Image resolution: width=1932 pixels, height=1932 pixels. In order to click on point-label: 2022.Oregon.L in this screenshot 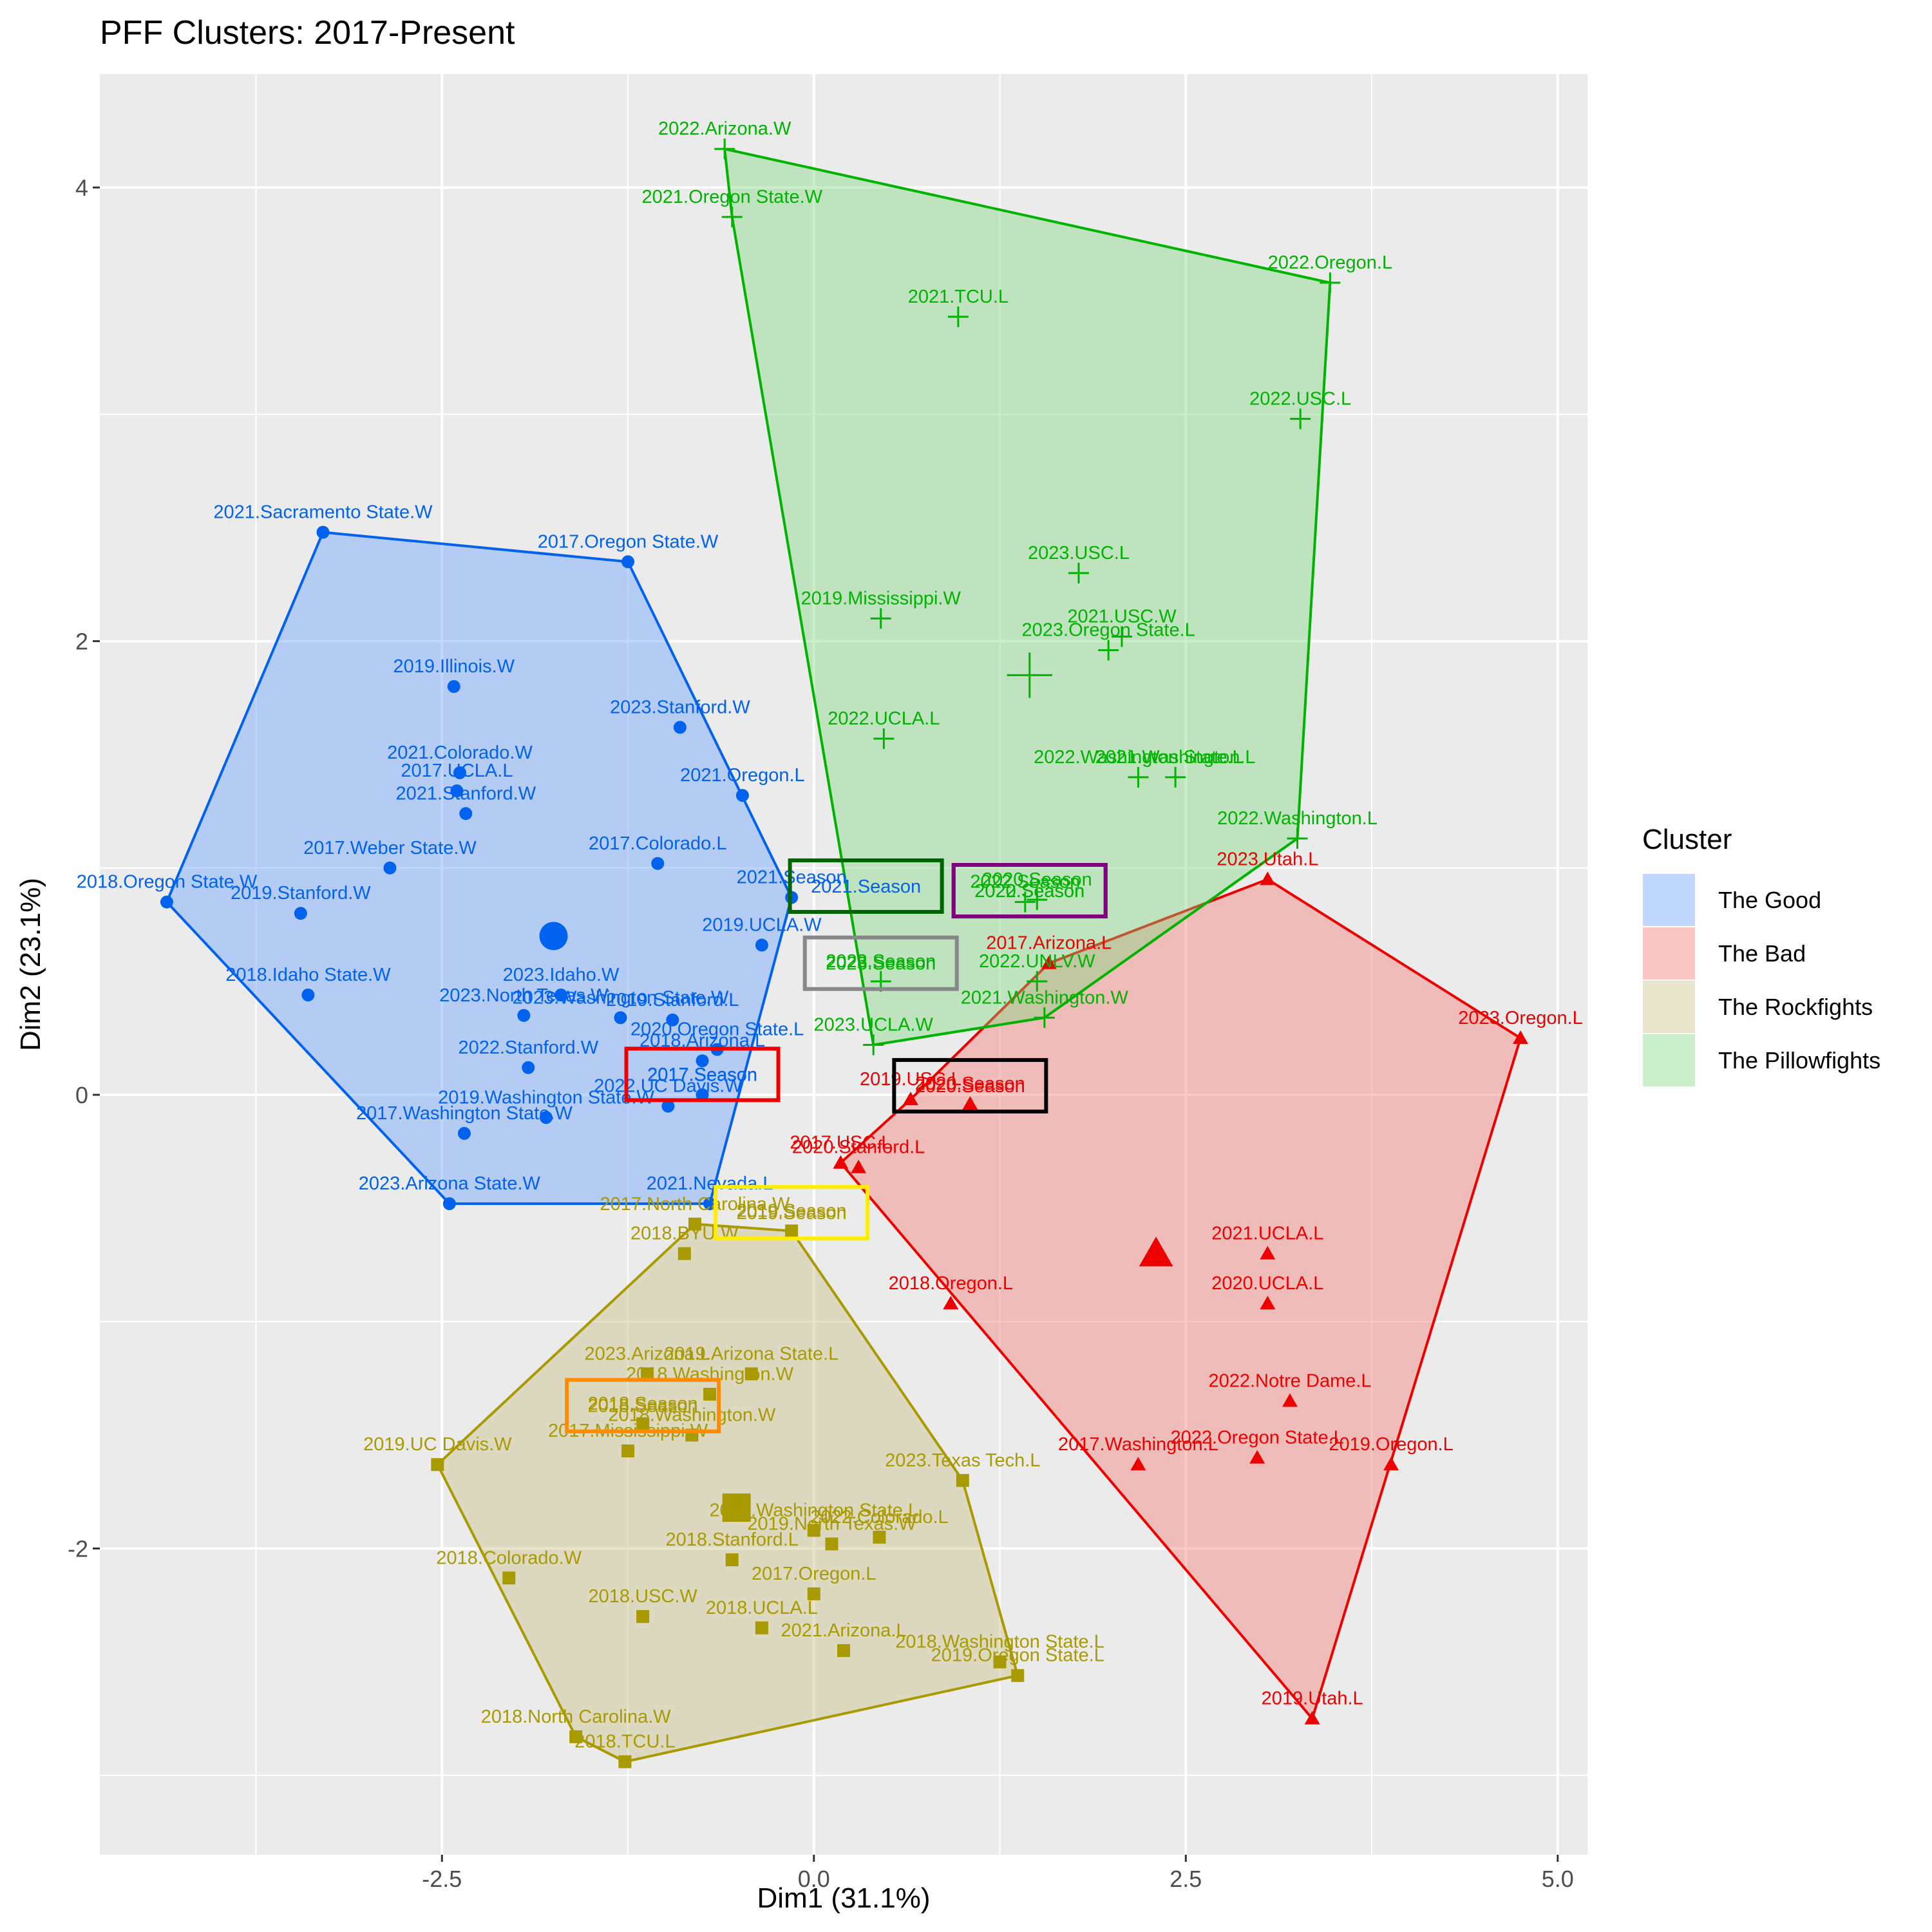, I will do `click(1330, 262)`.